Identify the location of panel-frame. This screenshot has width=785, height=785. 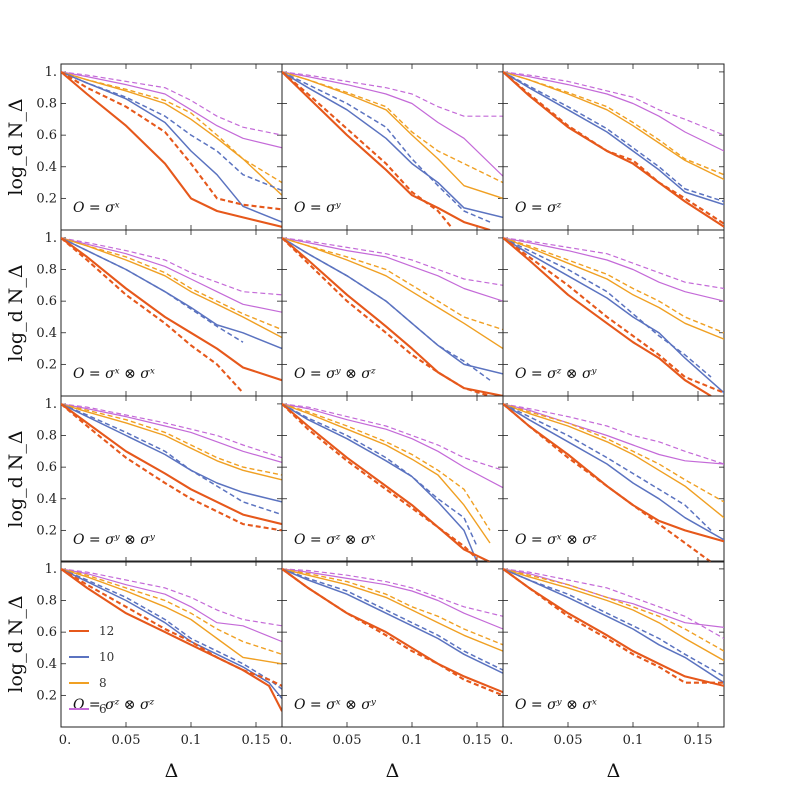
(613, 644).